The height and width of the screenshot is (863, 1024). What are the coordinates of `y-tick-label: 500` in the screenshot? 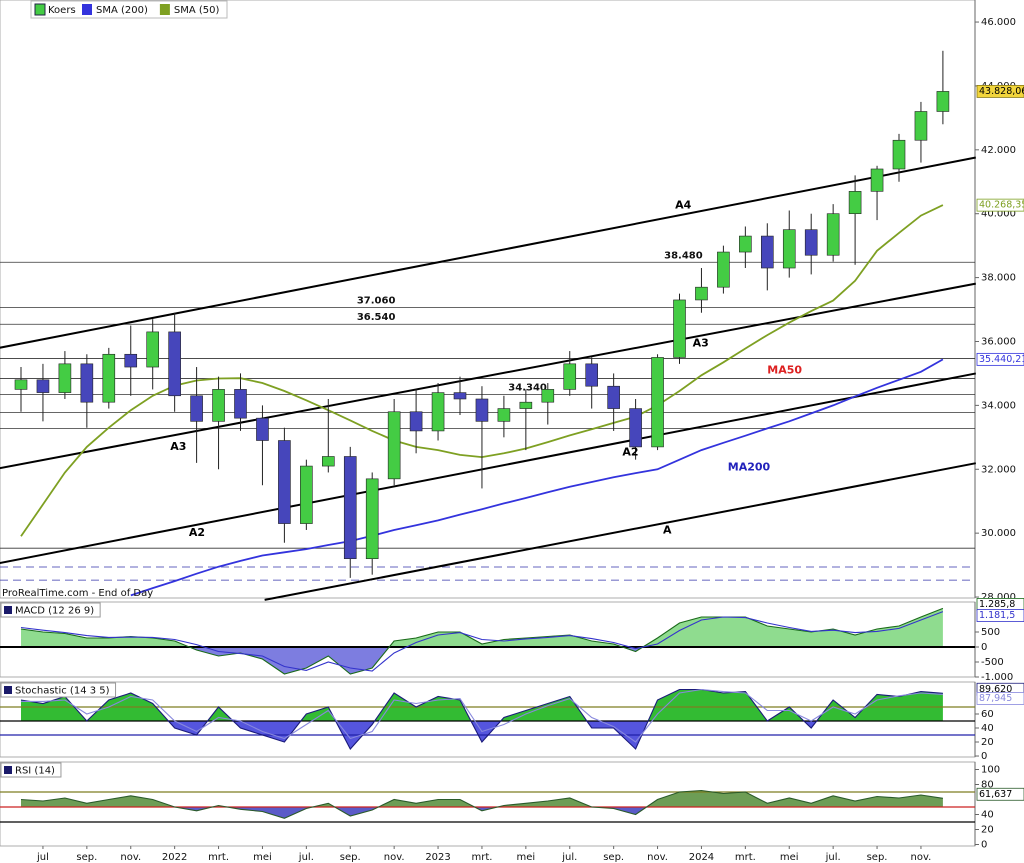 It's located at (990, 632).